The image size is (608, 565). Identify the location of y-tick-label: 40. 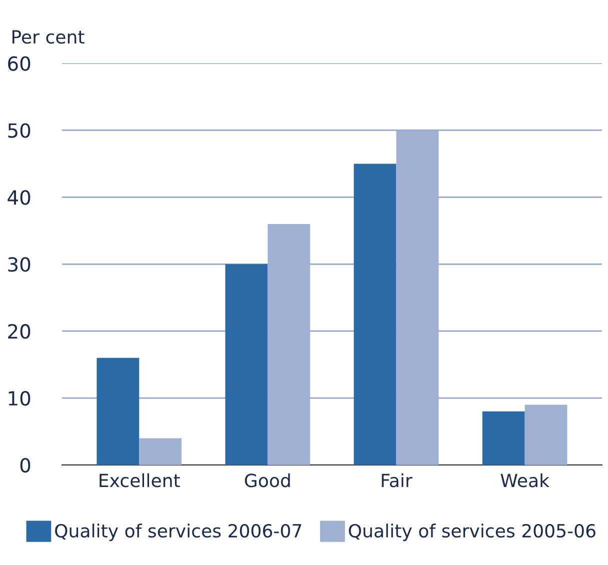
(19, 197).